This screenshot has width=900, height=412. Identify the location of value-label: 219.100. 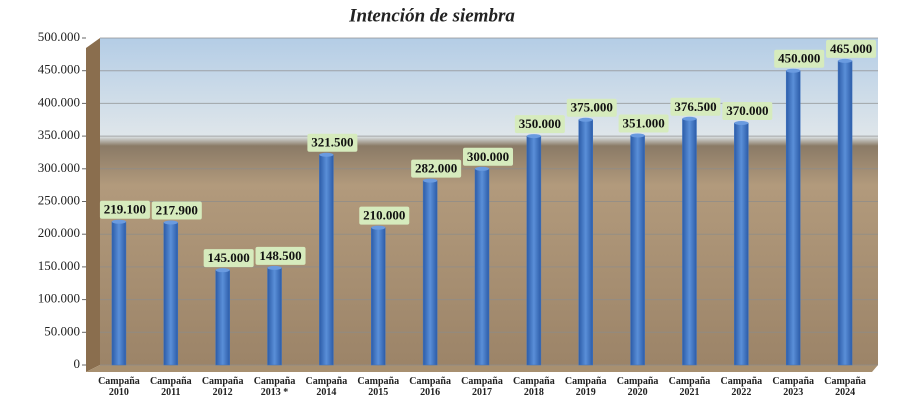
(125, 209).